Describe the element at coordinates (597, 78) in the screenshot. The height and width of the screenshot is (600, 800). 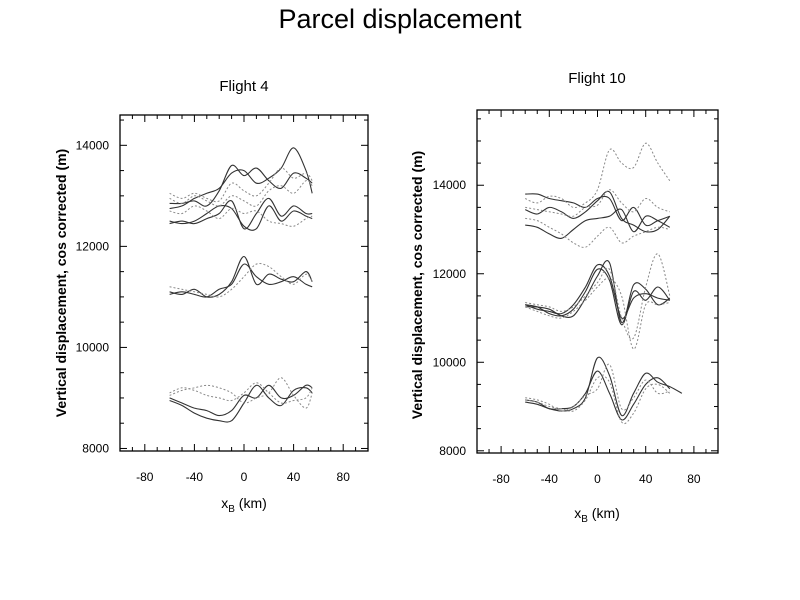
I see `panel-title: Flight 10` at that location.